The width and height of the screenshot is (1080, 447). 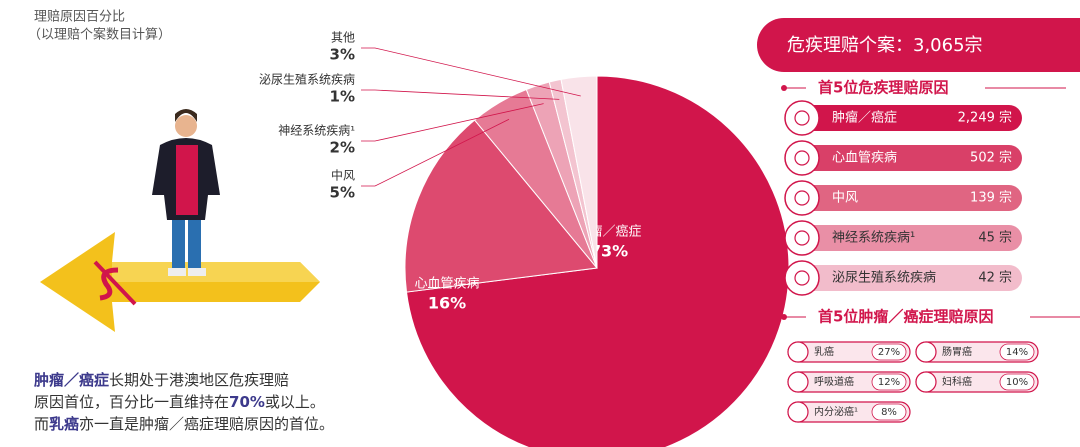 What do you see at coordinates (99, 35) in the screenshot?
I see `chart-subtitle: （以理赔个案数目计算）` at bounding box center [99, 35].